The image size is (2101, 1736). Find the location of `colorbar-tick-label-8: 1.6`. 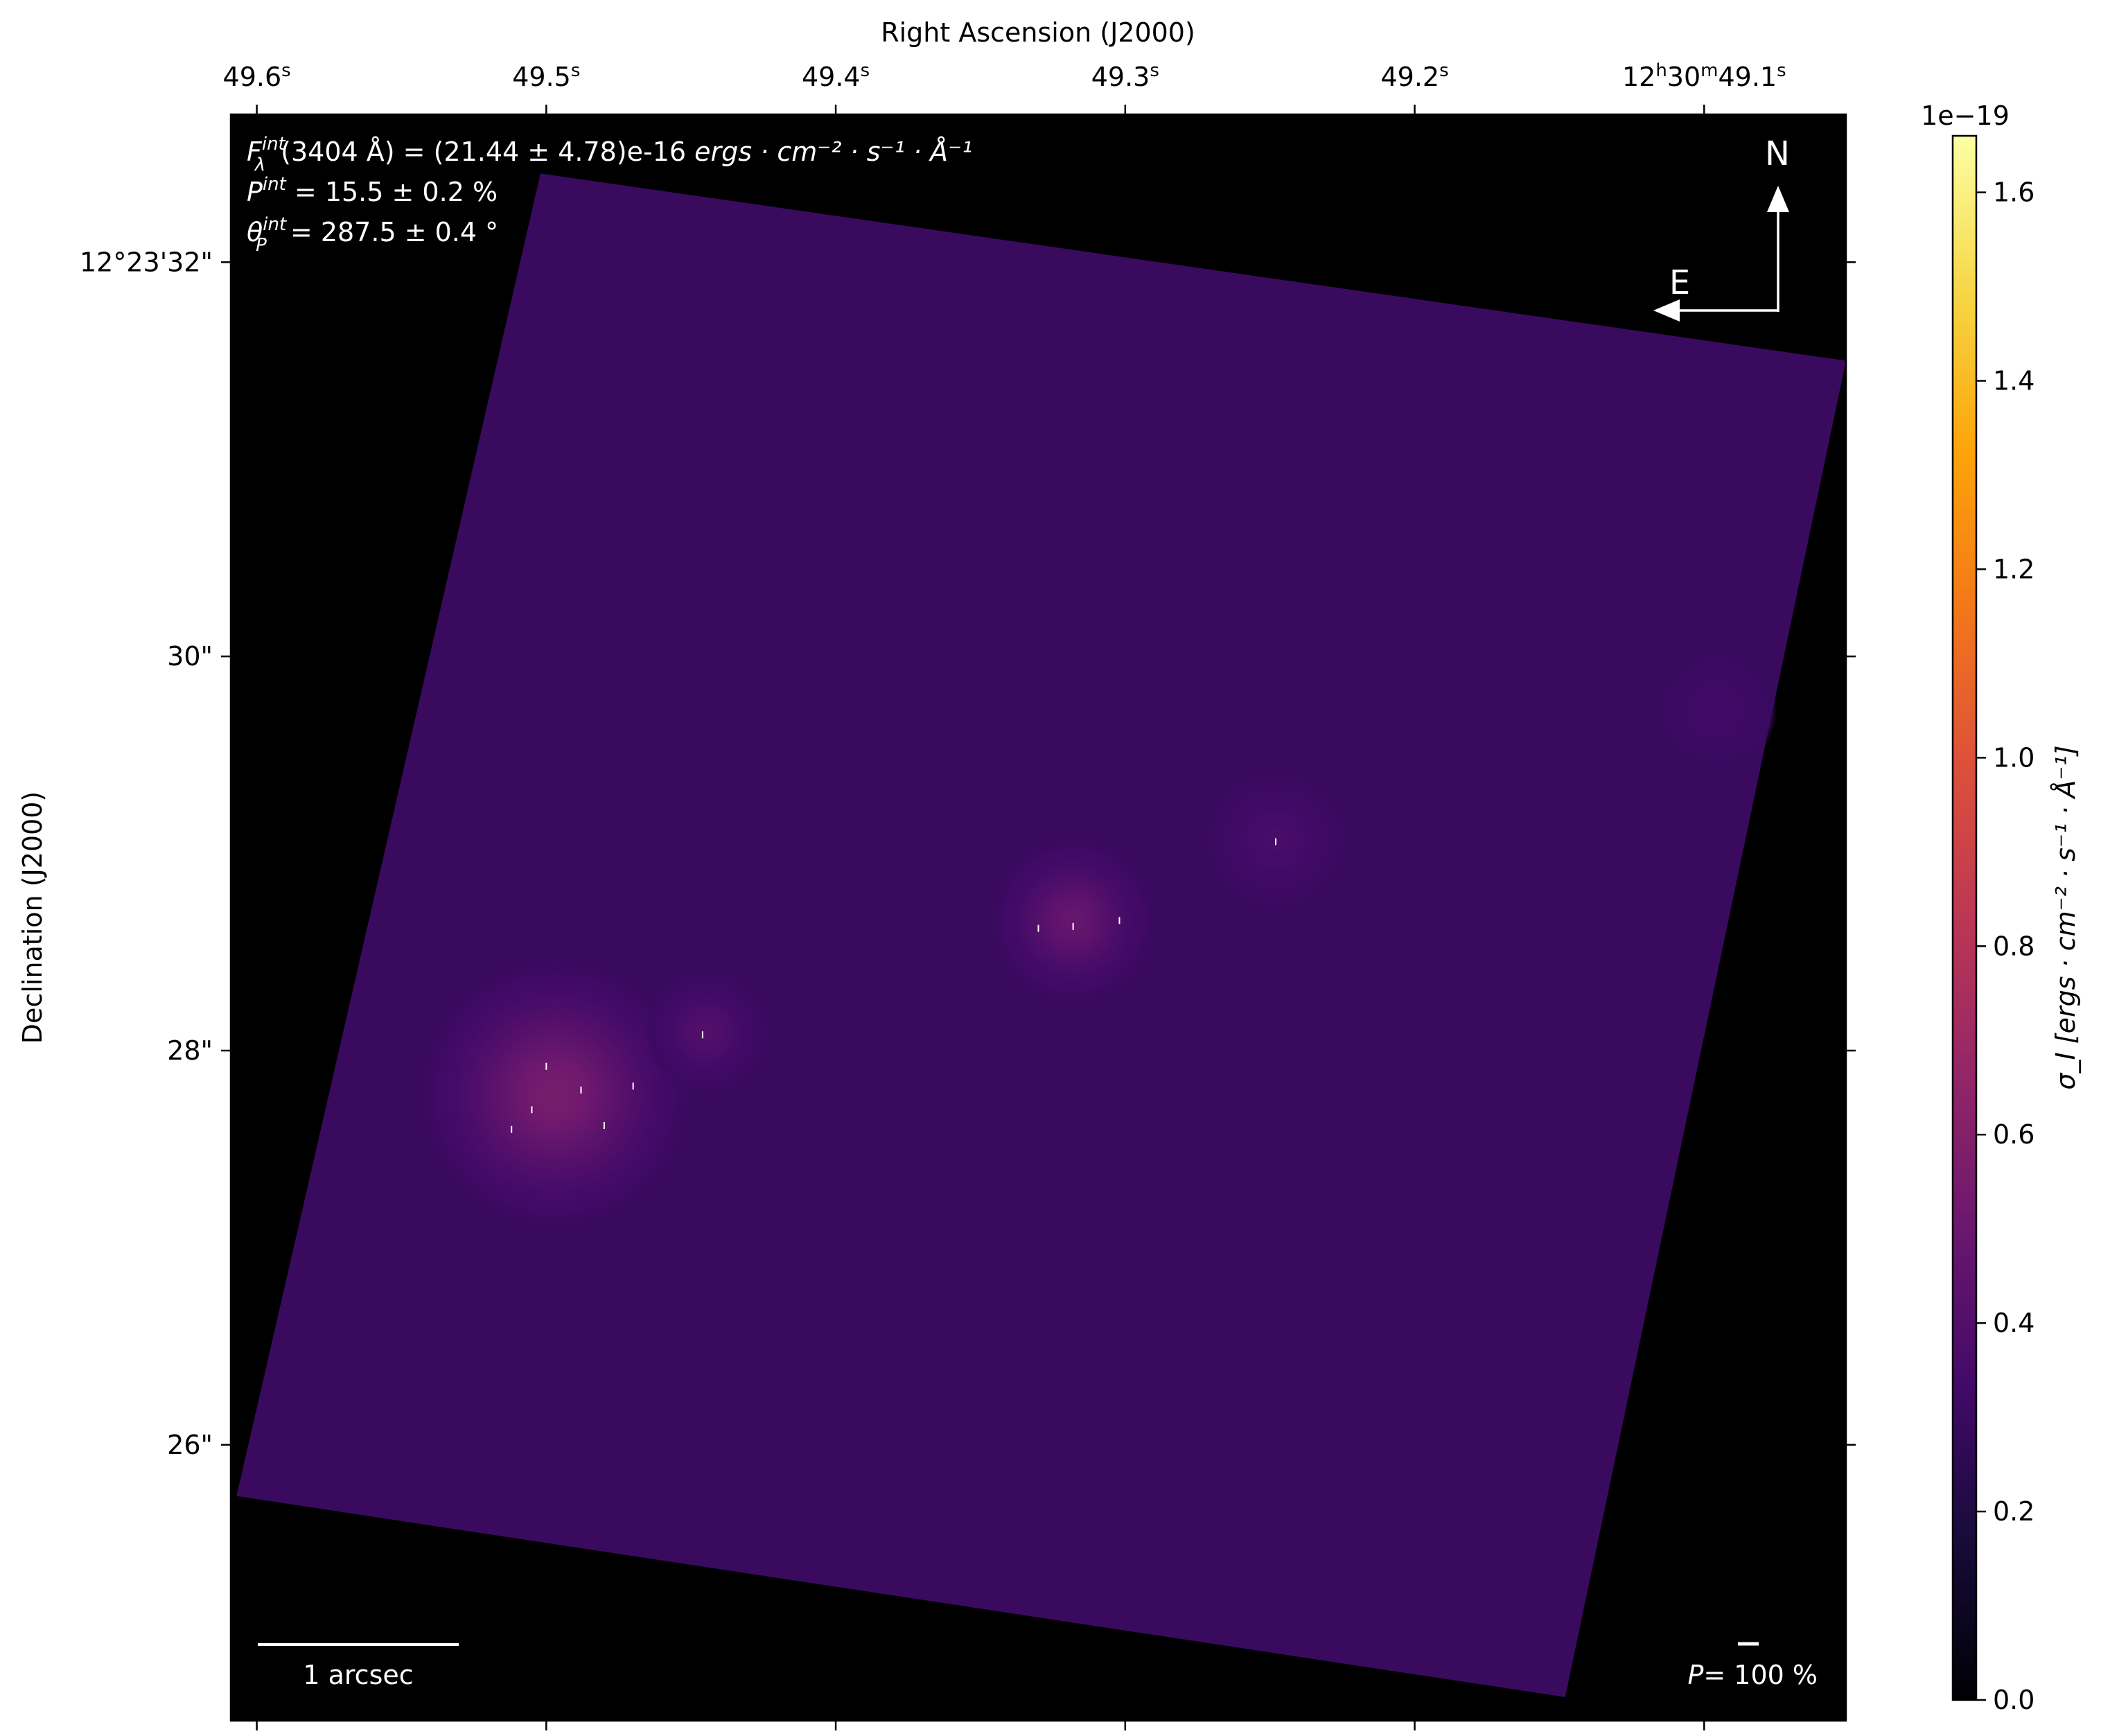

colorbar-tick-label-8: 1.6 is located at coordinates (2013, 193).